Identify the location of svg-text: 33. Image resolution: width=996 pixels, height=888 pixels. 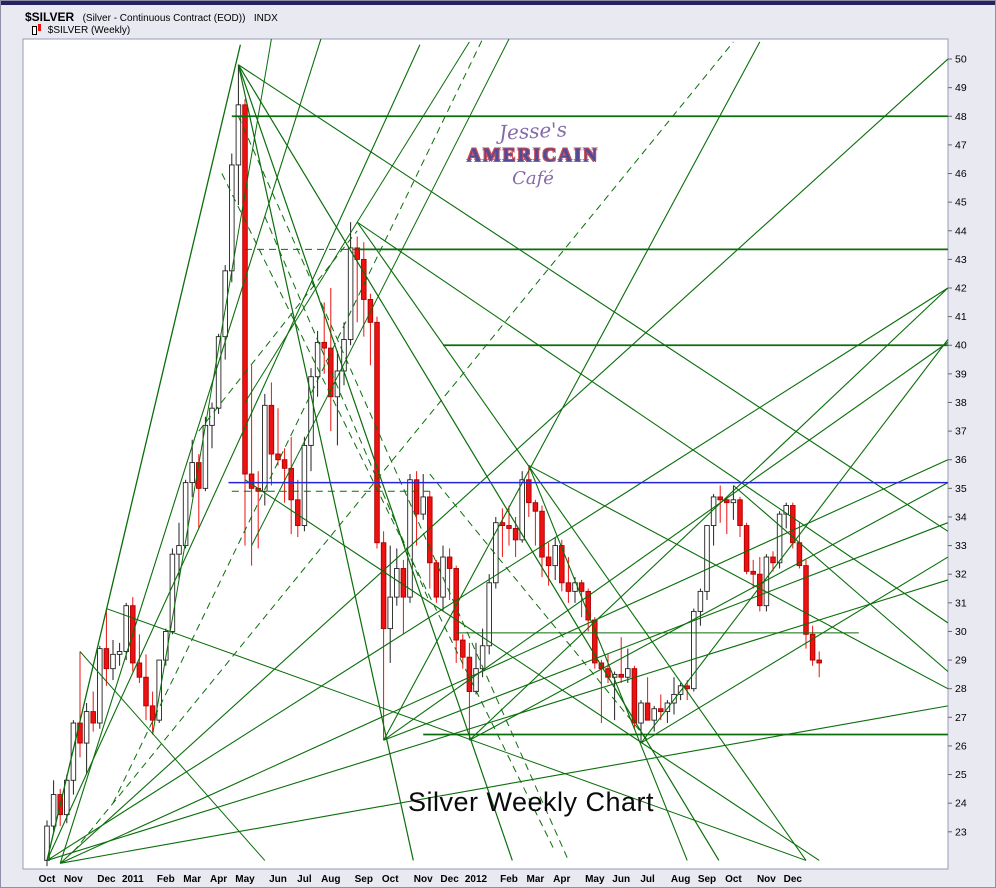
(961, 546).